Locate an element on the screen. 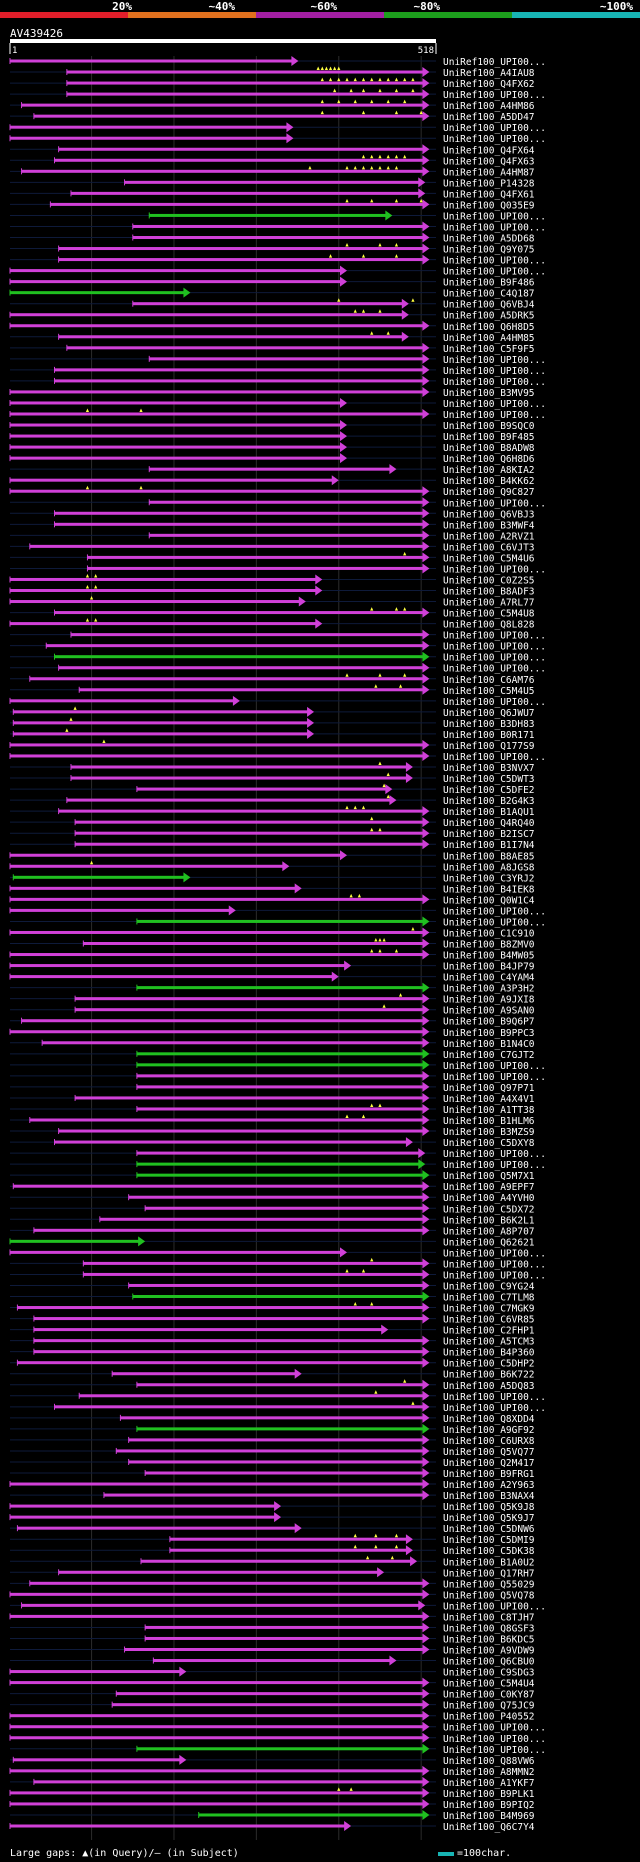  hit-row: UniRef100_B9SQC0 is located at coordinates (272, 426).